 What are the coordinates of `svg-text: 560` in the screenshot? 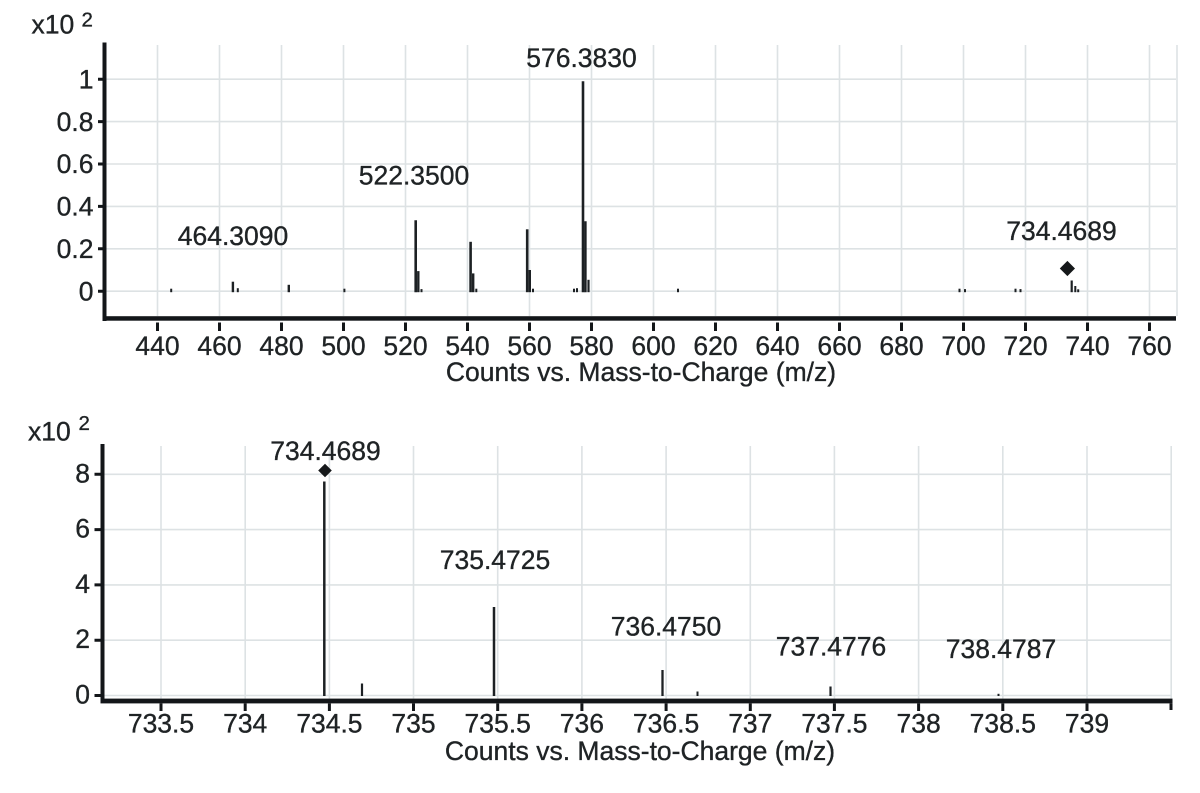 It's located at (529, 346).